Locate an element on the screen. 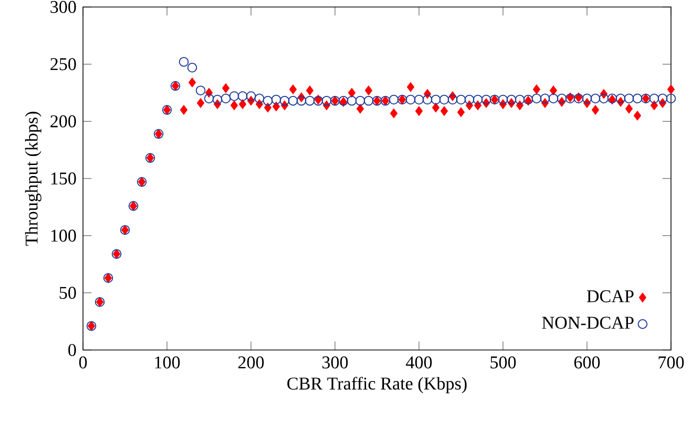  x-tick-label: 300 is located at coordinates (335, 362).